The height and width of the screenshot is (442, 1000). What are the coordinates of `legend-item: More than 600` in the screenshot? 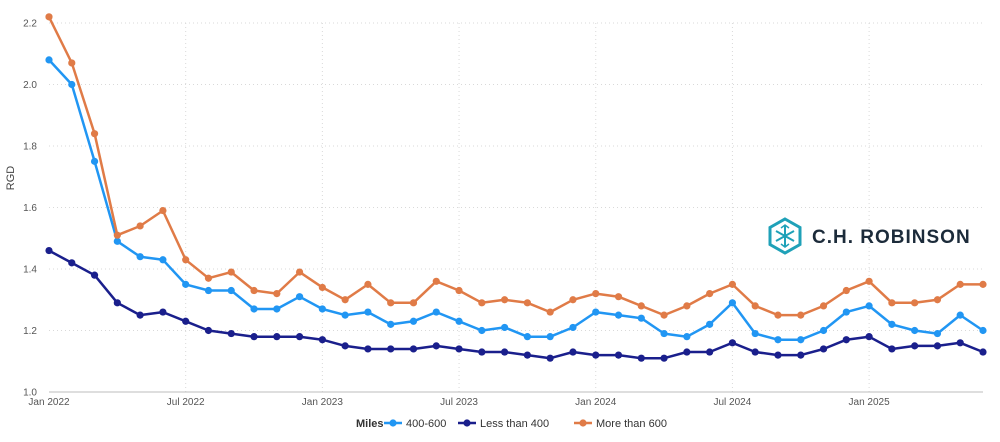 It's located at (620, 424).